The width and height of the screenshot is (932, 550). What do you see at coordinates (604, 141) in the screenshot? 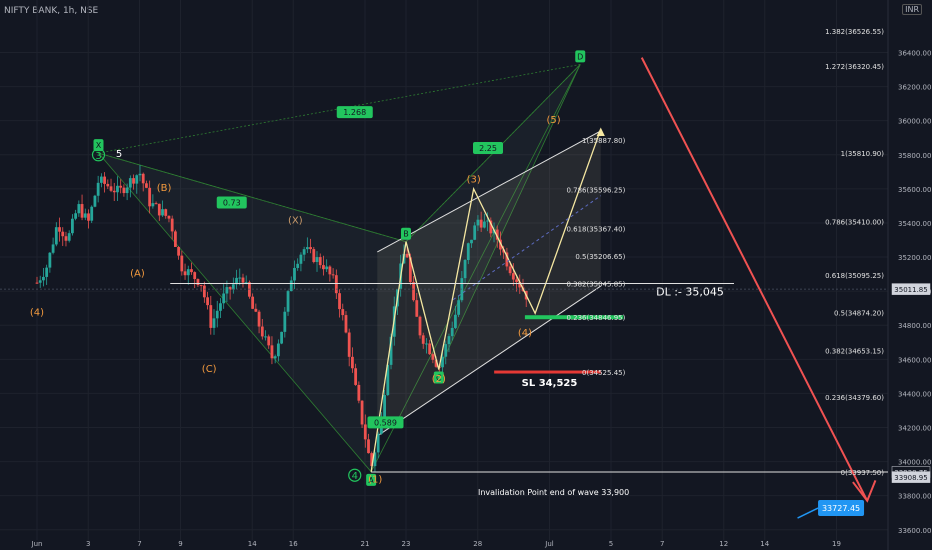
I see `fib-level-left: 1(35887.80)` at bounding box center [604, 141].